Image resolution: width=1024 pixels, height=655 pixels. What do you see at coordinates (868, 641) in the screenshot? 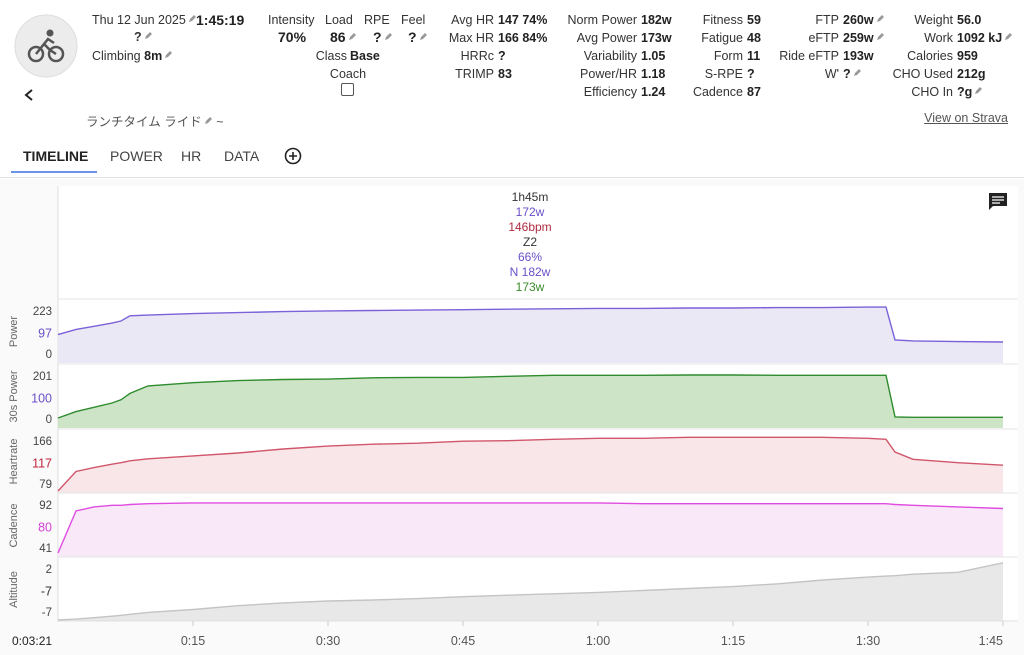
I see `x-tick-label: 1:30` at bounding box center [868, 641].